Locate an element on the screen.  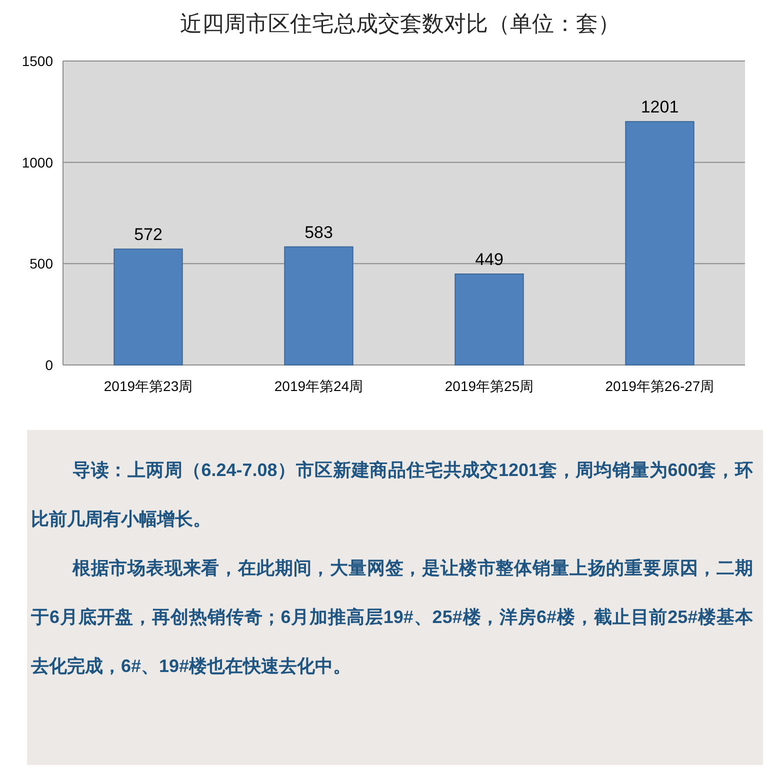
y-tick-label: 1000 is located at coordinates (38, 162).